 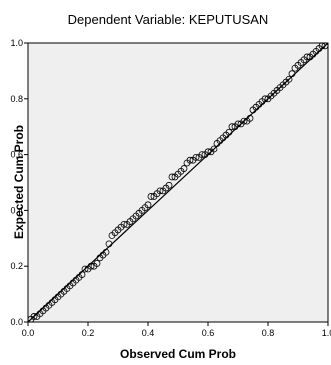 What do you see at coordinates (16, 322) in the screenshot?
I see `y-tick-label: 0.0` at bounding box center [16, 322].